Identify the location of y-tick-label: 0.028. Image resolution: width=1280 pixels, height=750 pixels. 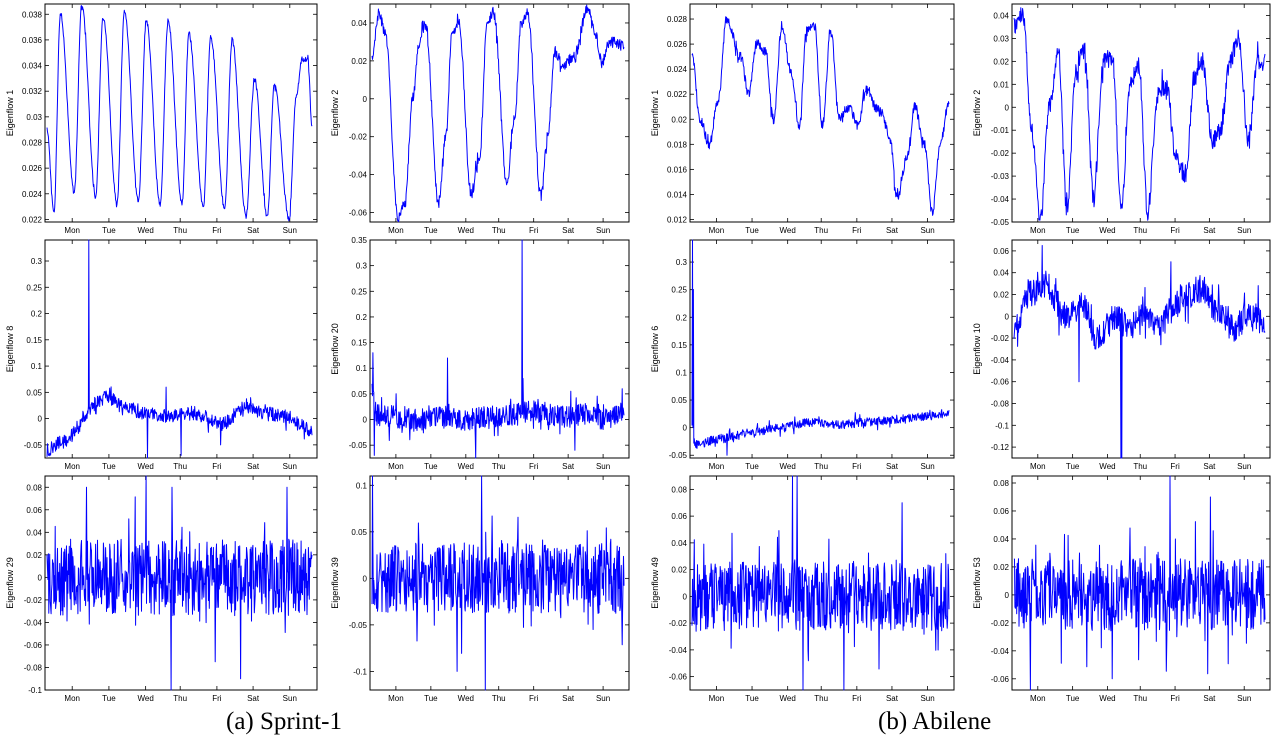
(32, 142).